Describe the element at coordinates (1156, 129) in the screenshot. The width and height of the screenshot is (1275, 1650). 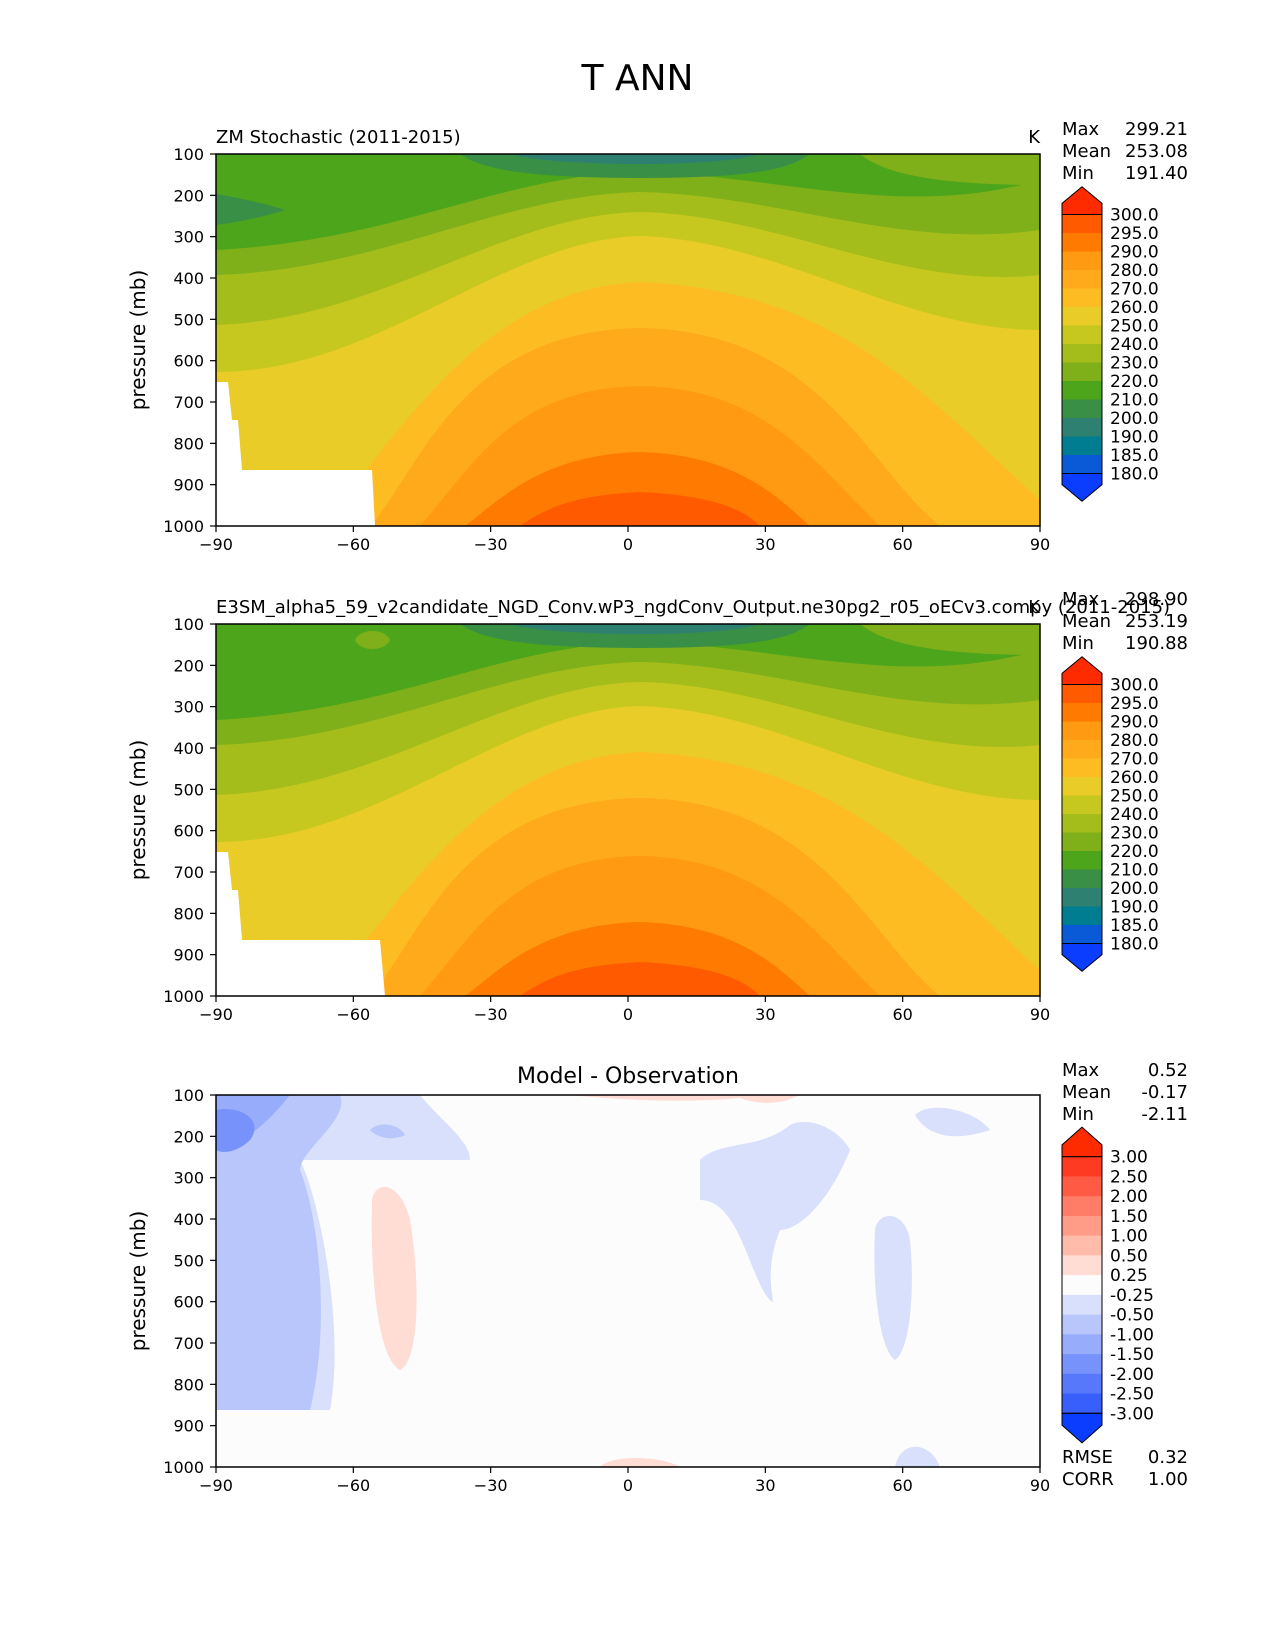
I see `stat-max-value: 299.21` at that location.